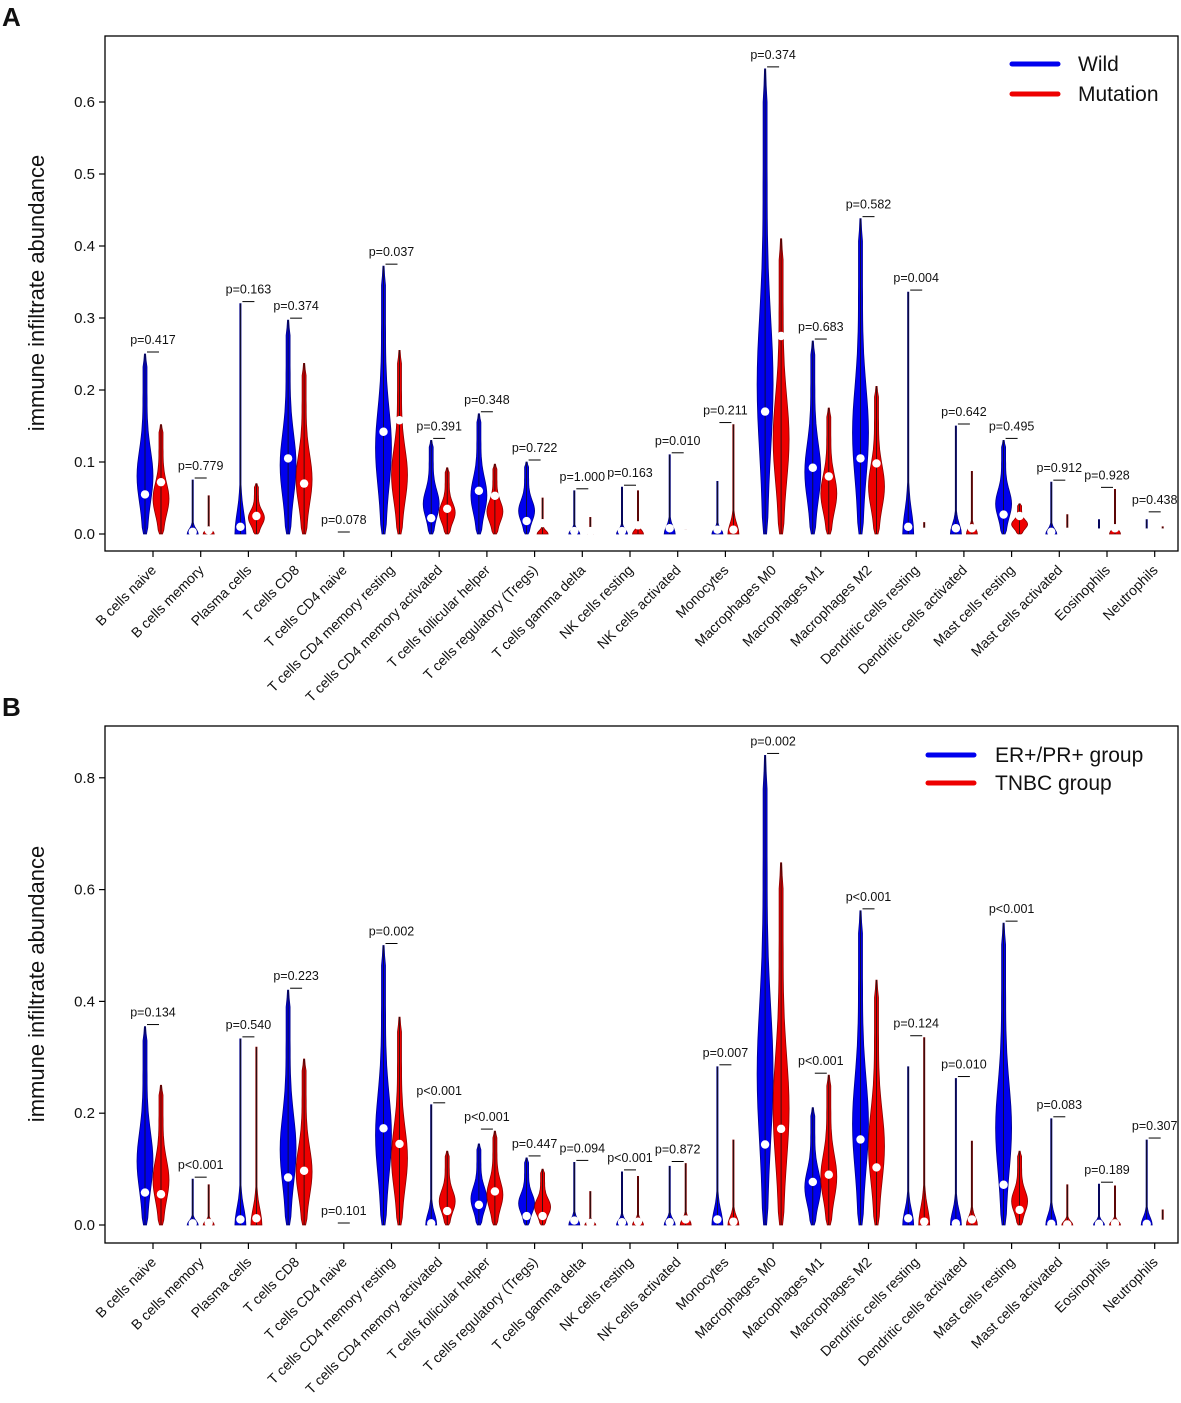 This screenshot has height=1403, width=1181. What do you see at coordinates (153, 1013) in the screenshot?
I see `pvalue-label-b-cells-naive: p=0.134` at bounding box center [153, 1013].